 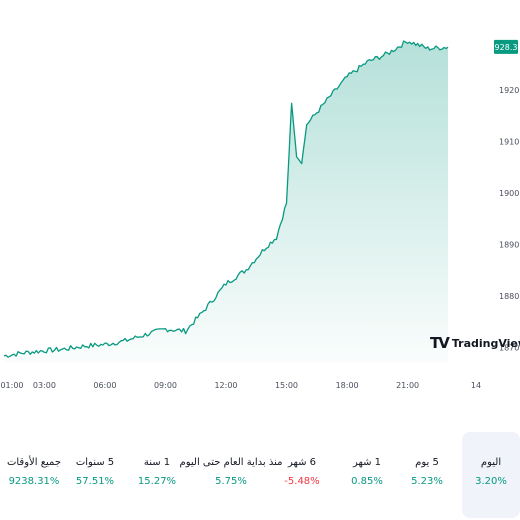 I want to click on x-tick-label: 14, so click(x=476, y=385).